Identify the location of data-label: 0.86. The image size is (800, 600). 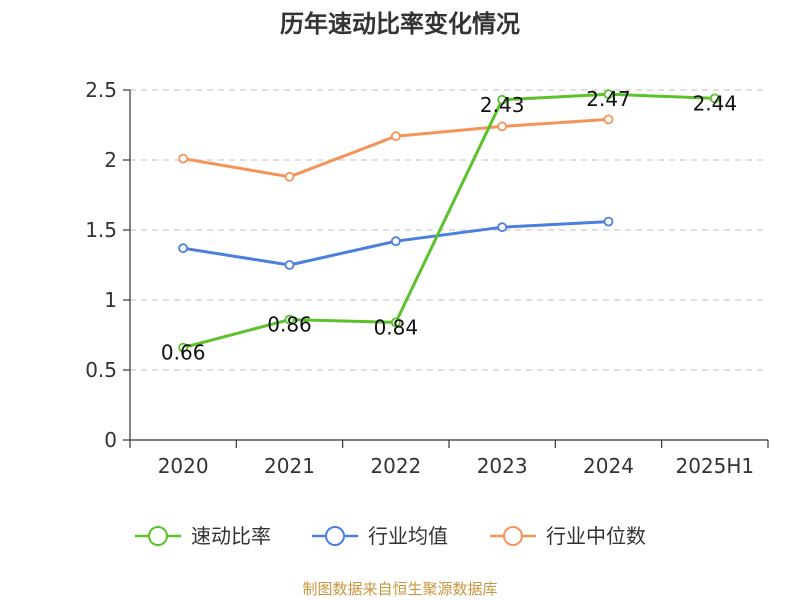
(289, 325).